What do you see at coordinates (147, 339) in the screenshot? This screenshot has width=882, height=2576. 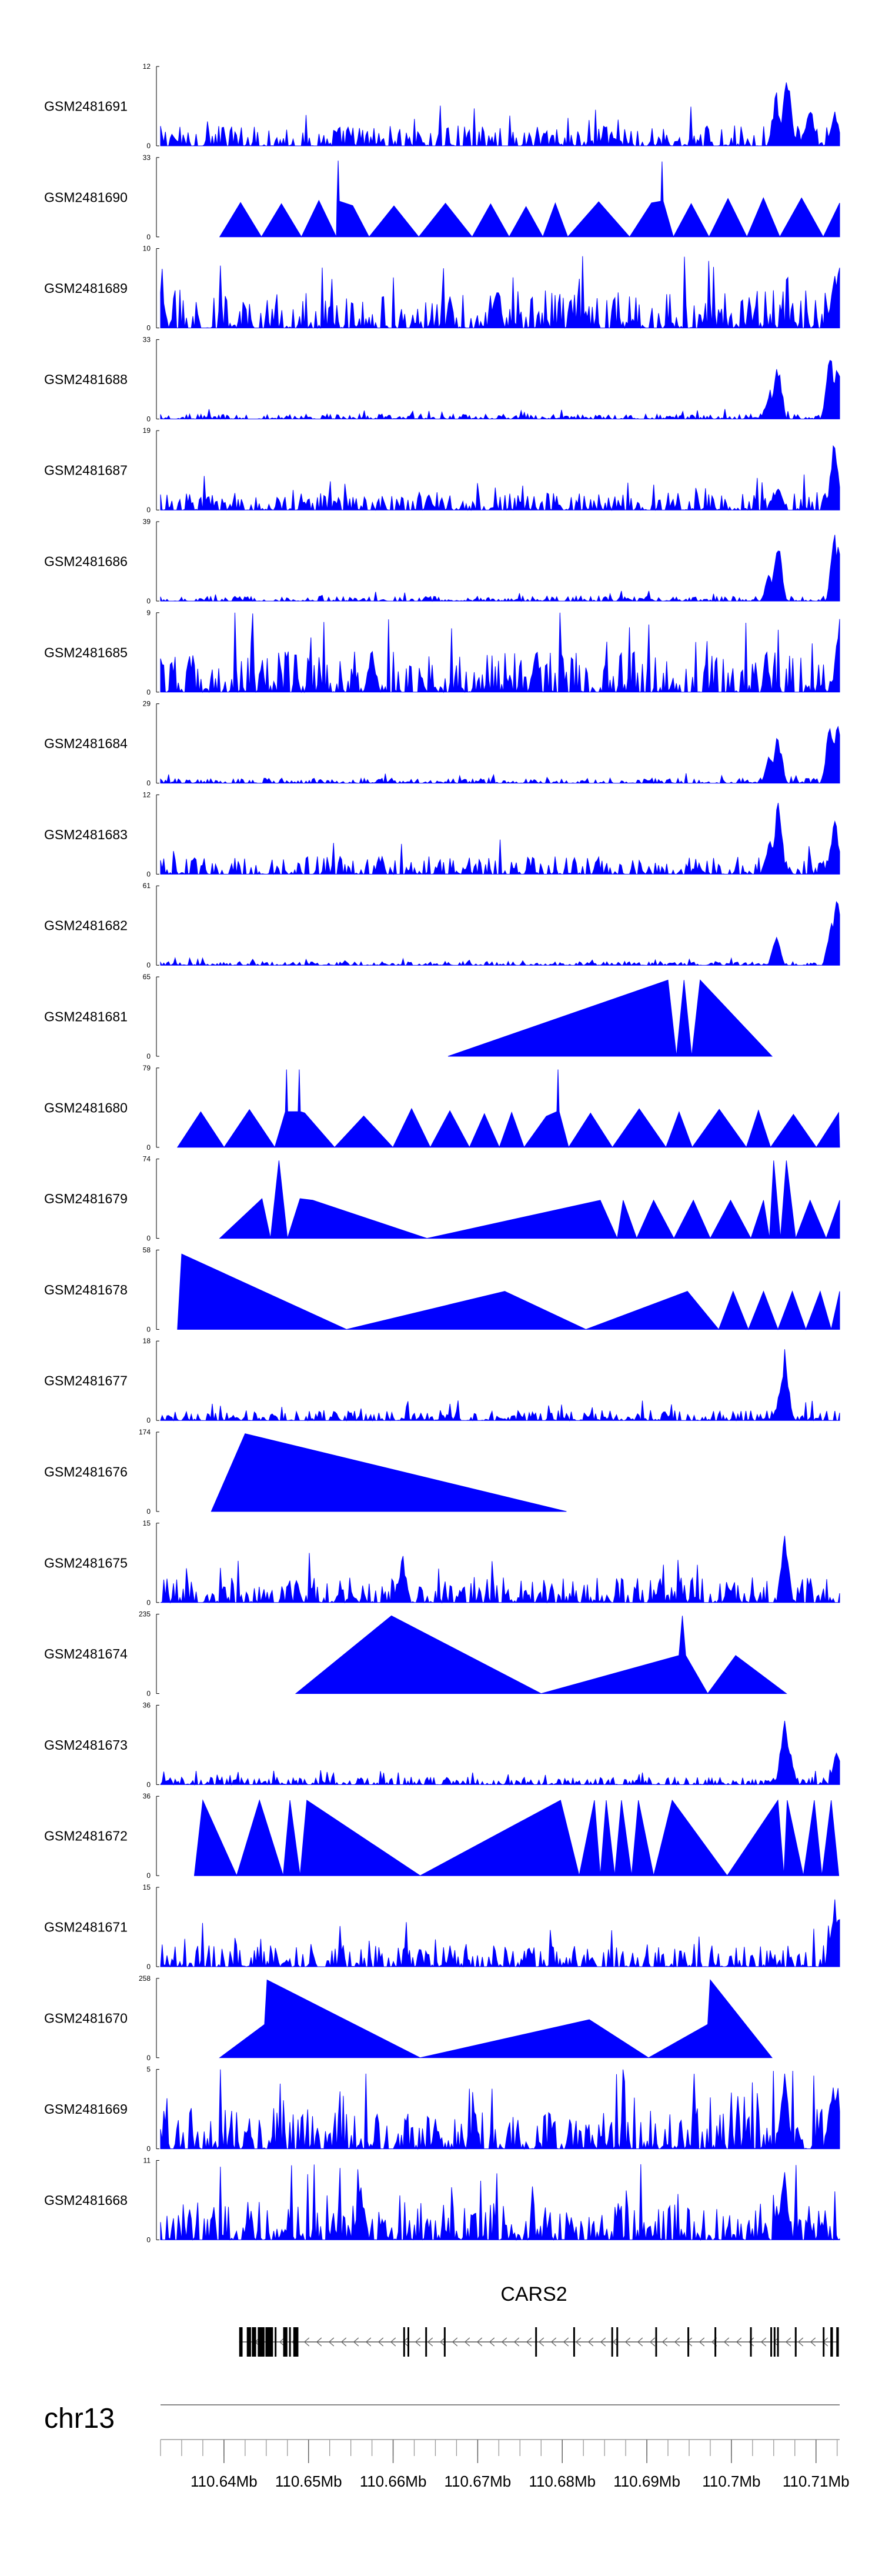 I see `y-max-label: 33` at bounding box center [147, 339].